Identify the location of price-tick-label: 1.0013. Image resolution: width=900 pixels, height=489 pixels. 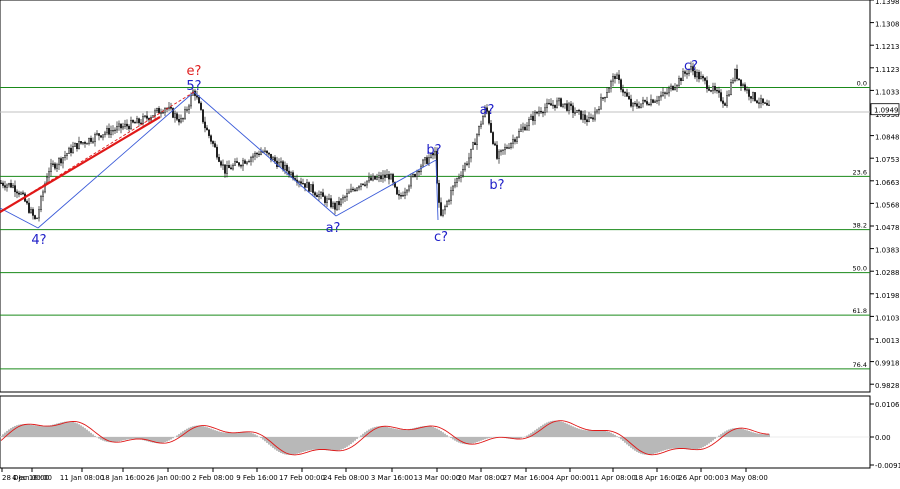
(887, 341).